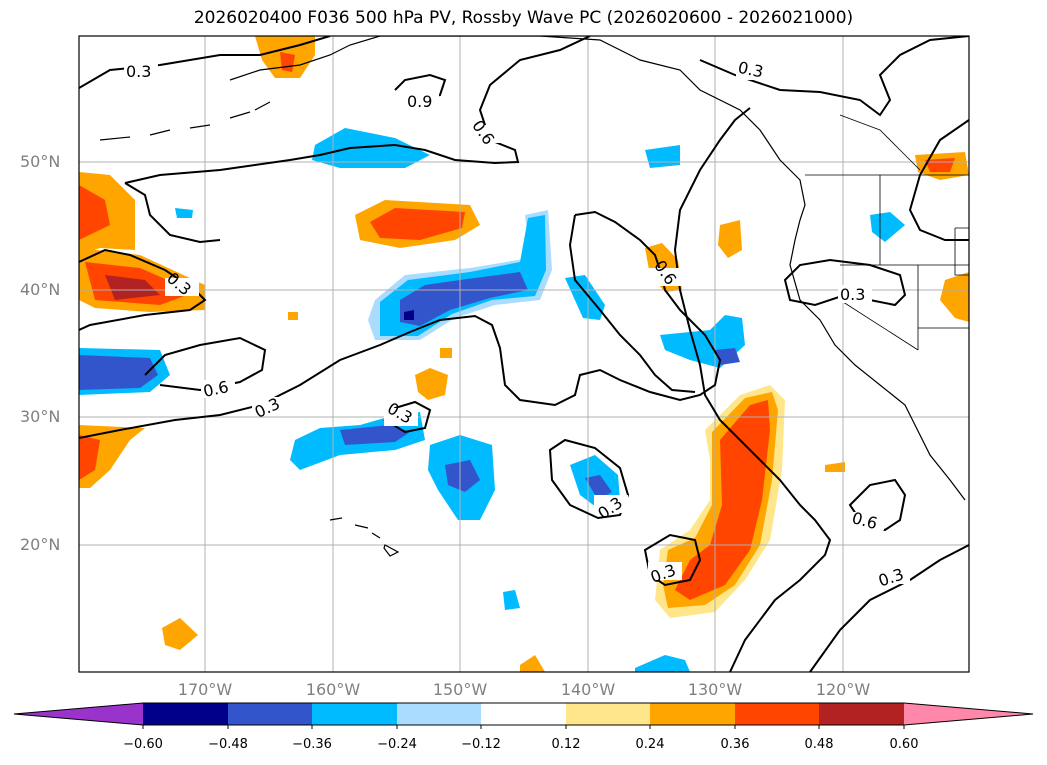 Image resolution: width=1047 pixels, height=765 pixels. Describe the element at coordinates (184, 213) in the screenshot. I see `cold-anomaly-small-west` at that location.